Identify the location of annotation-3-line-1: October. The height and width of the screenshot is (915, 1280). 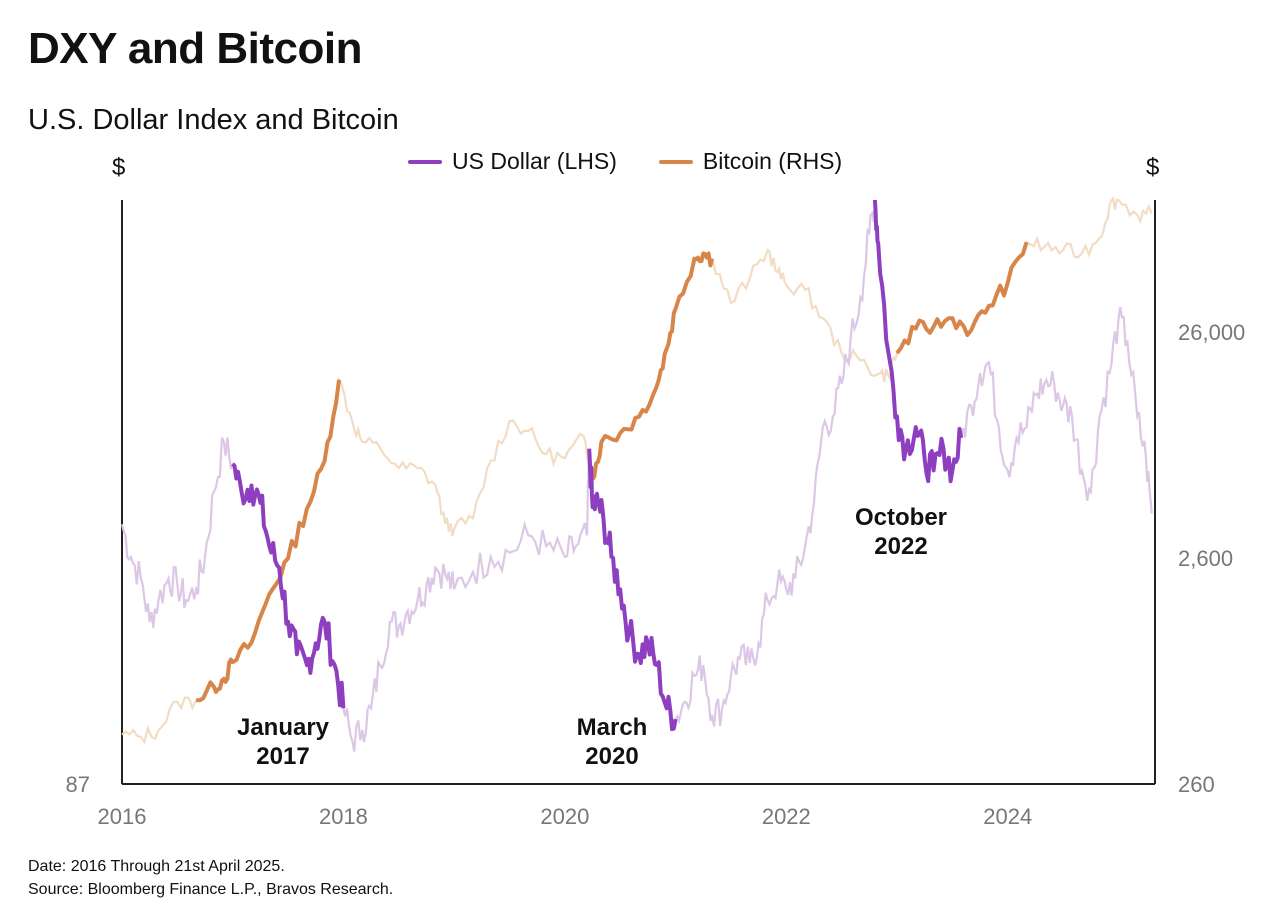
(901, 517).